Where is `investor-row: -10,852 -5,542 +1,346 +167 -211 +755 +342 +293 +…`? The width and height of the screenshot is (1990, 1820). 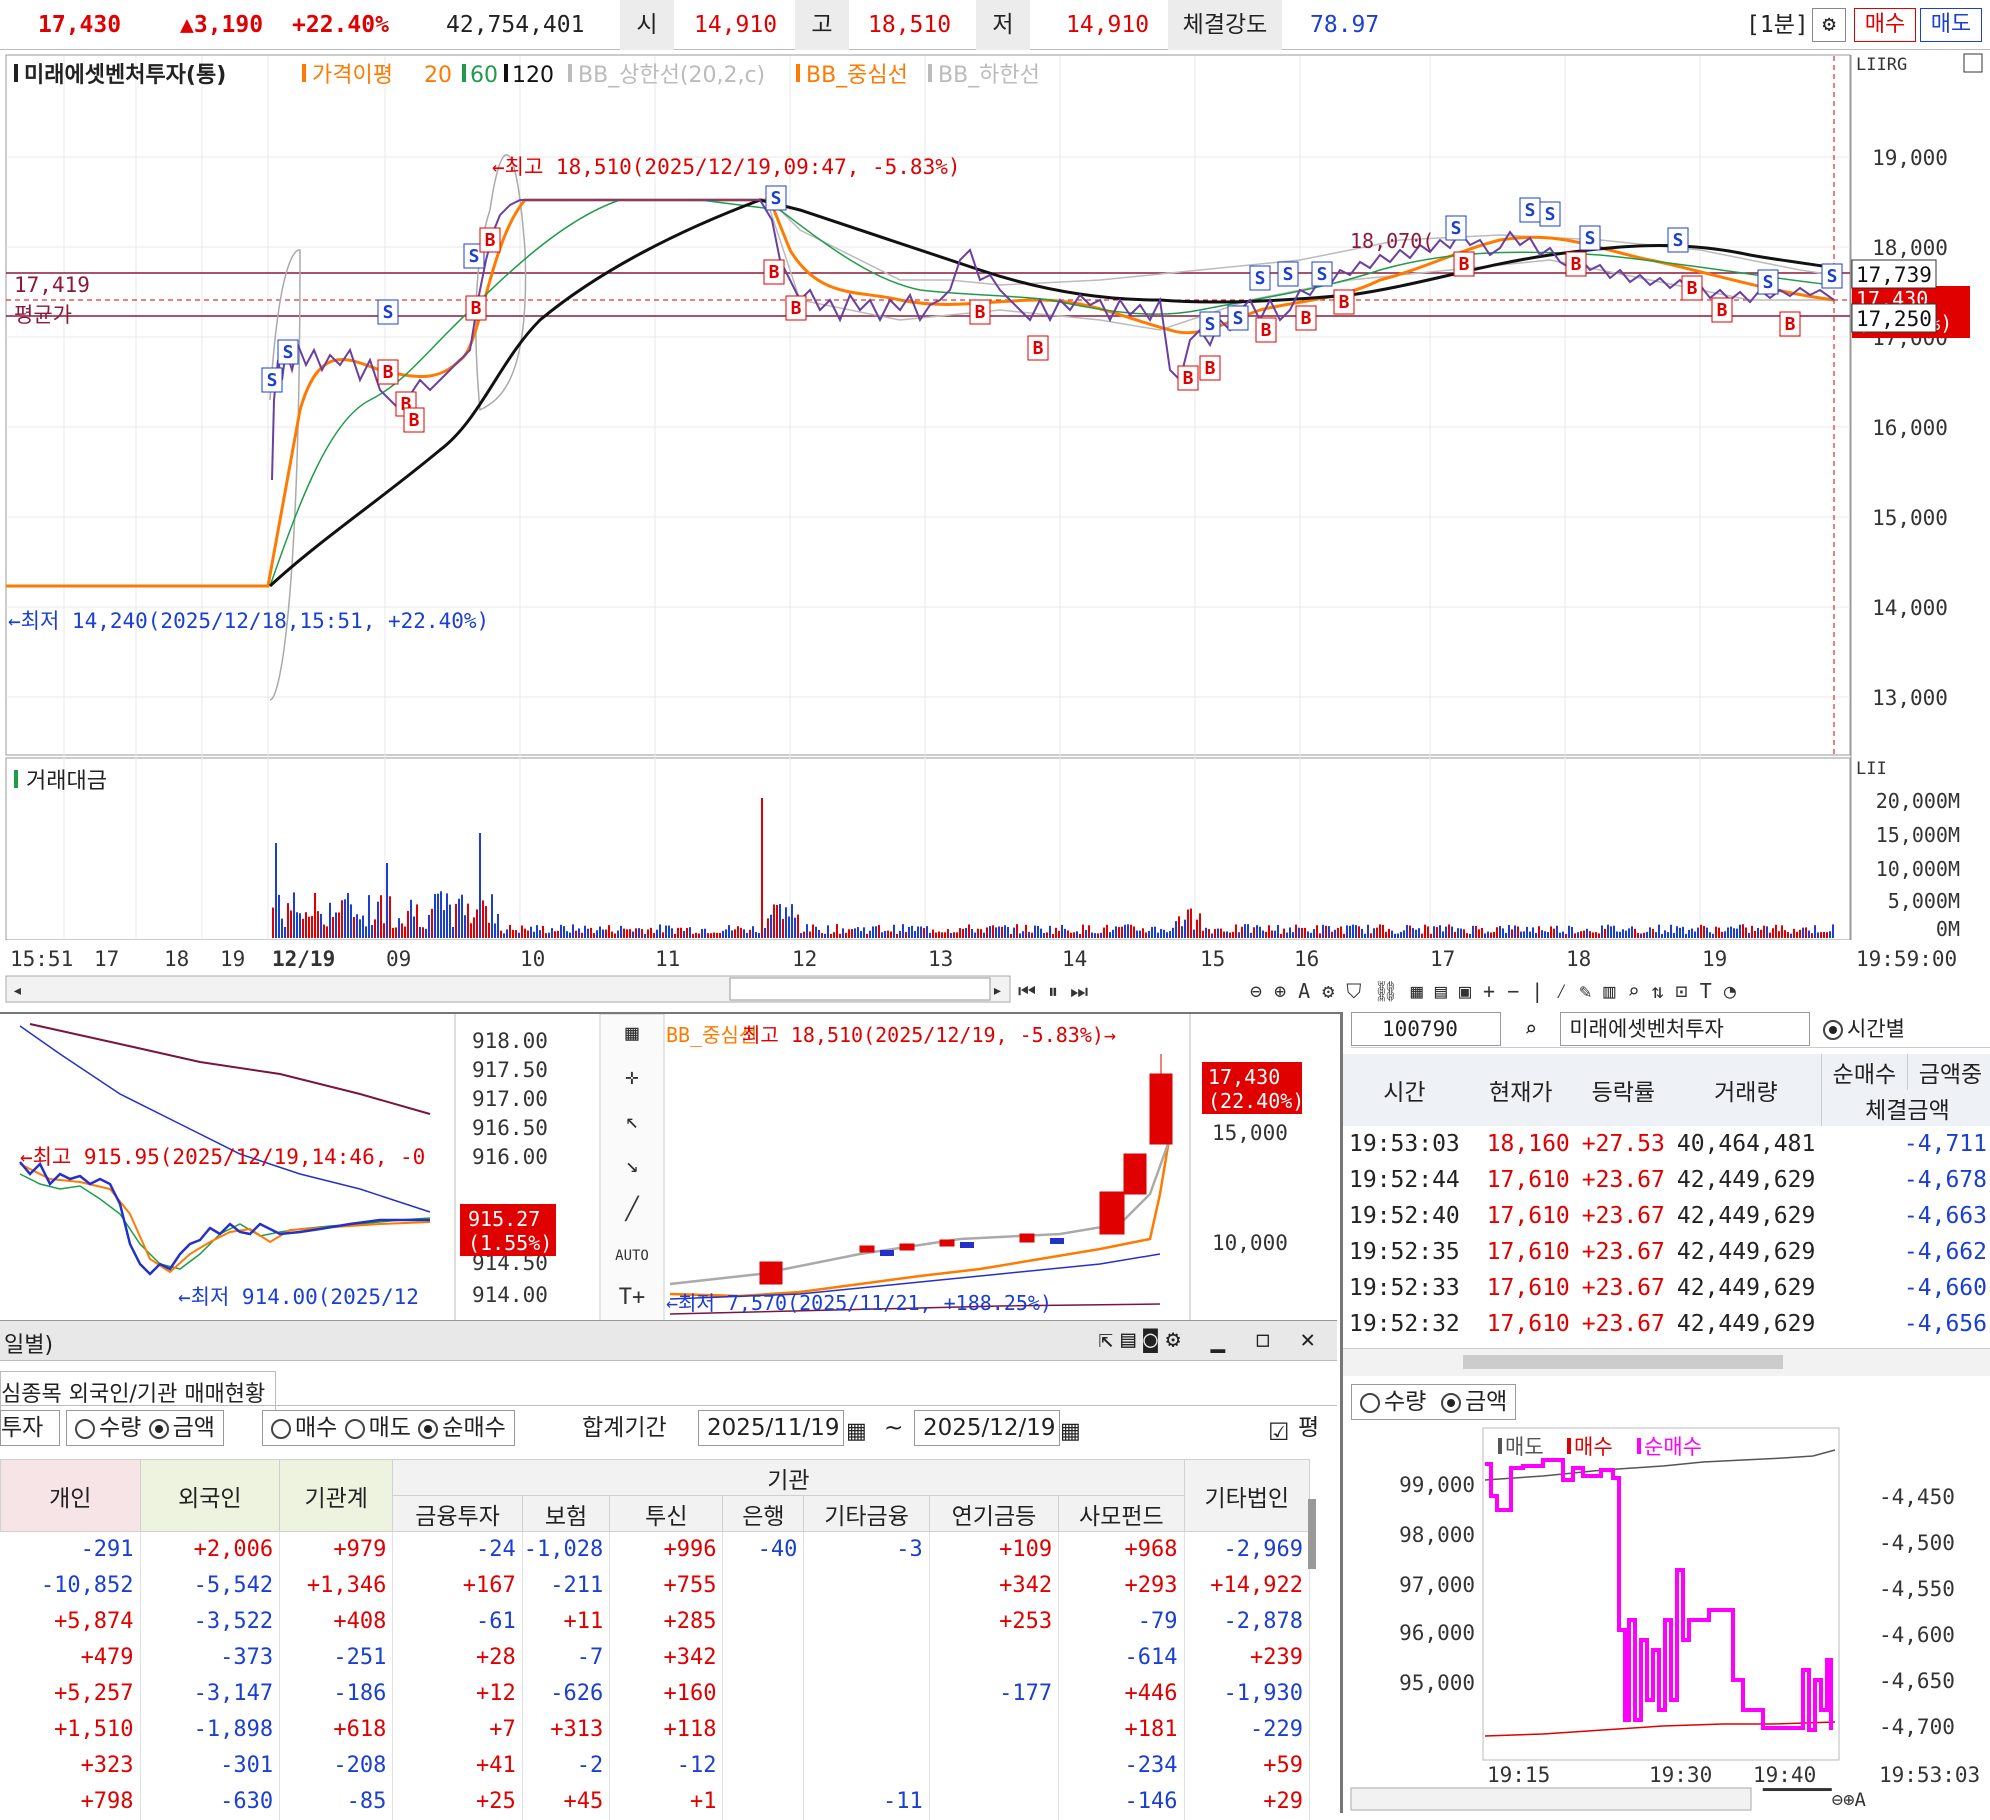 investor-row: -10,852 -5,542 +1,346 +167 -211 +755 +342 +293 +… is located at coordinates (655, 1585).